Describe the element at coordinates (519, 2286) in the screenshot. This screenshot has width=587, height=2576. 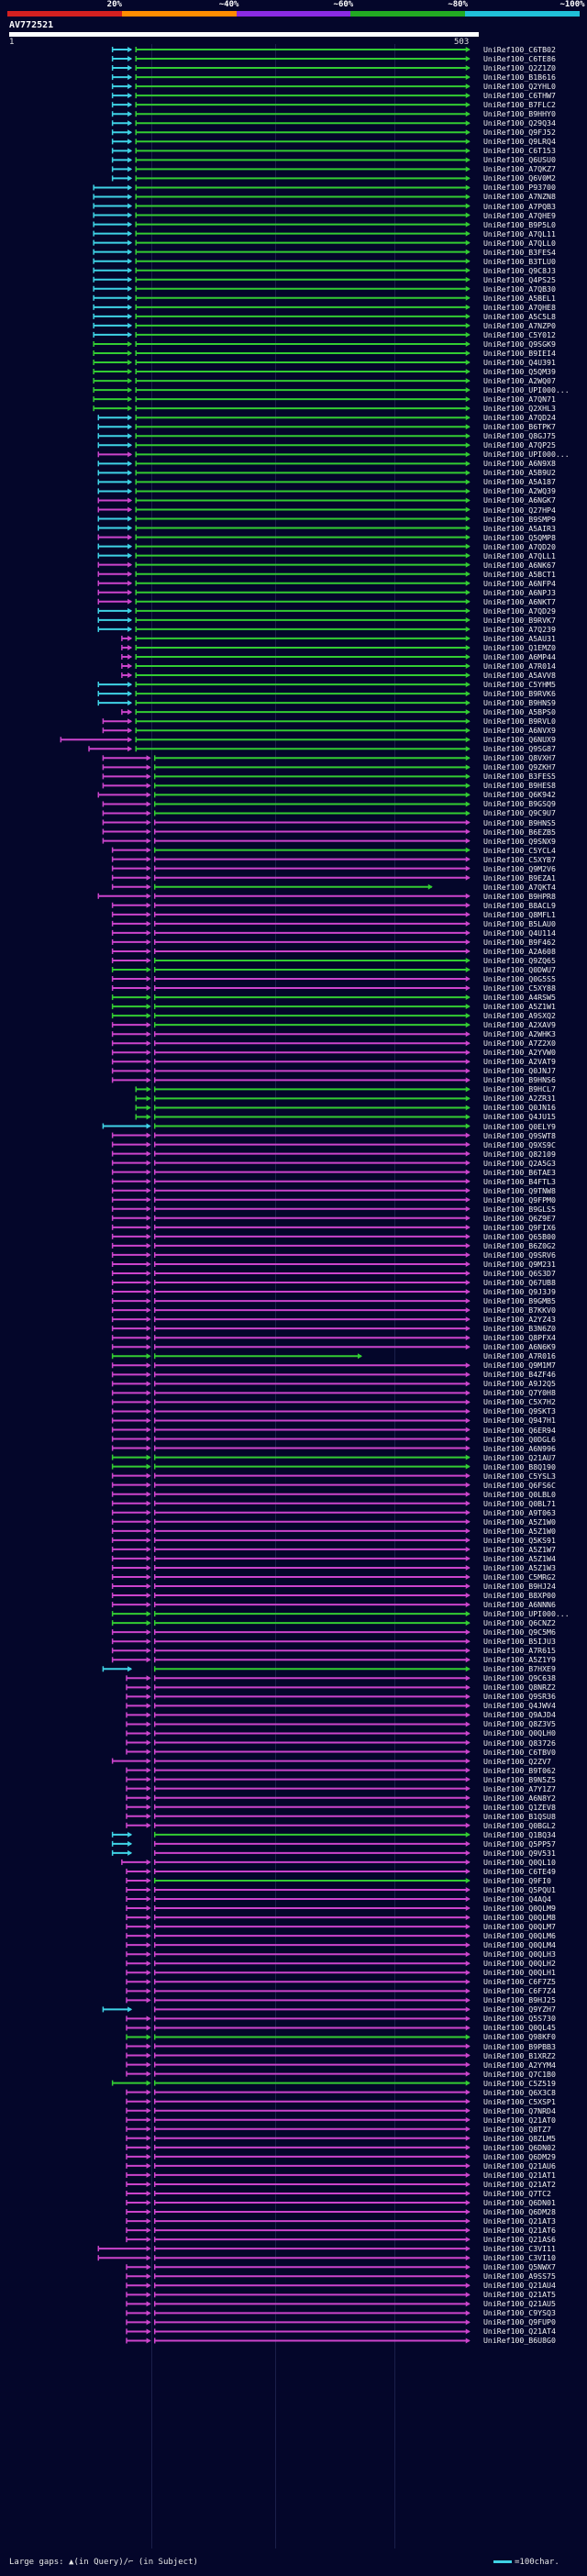
I see `hit-label-link: UniRef100_Q21AU4` at that location.